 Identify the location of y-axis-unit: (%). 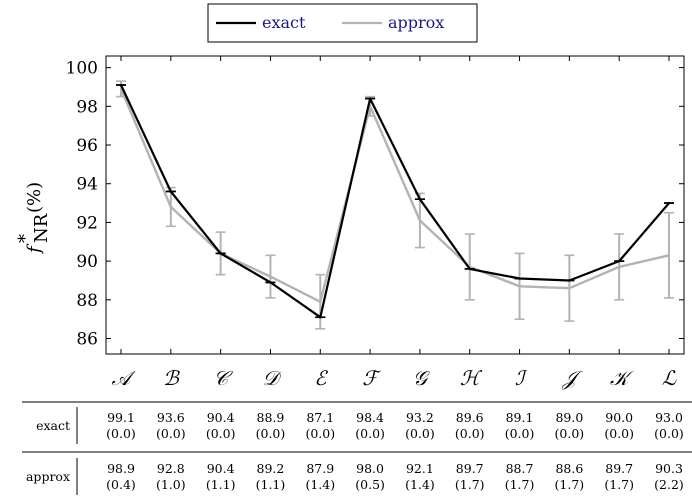
(34, 197).